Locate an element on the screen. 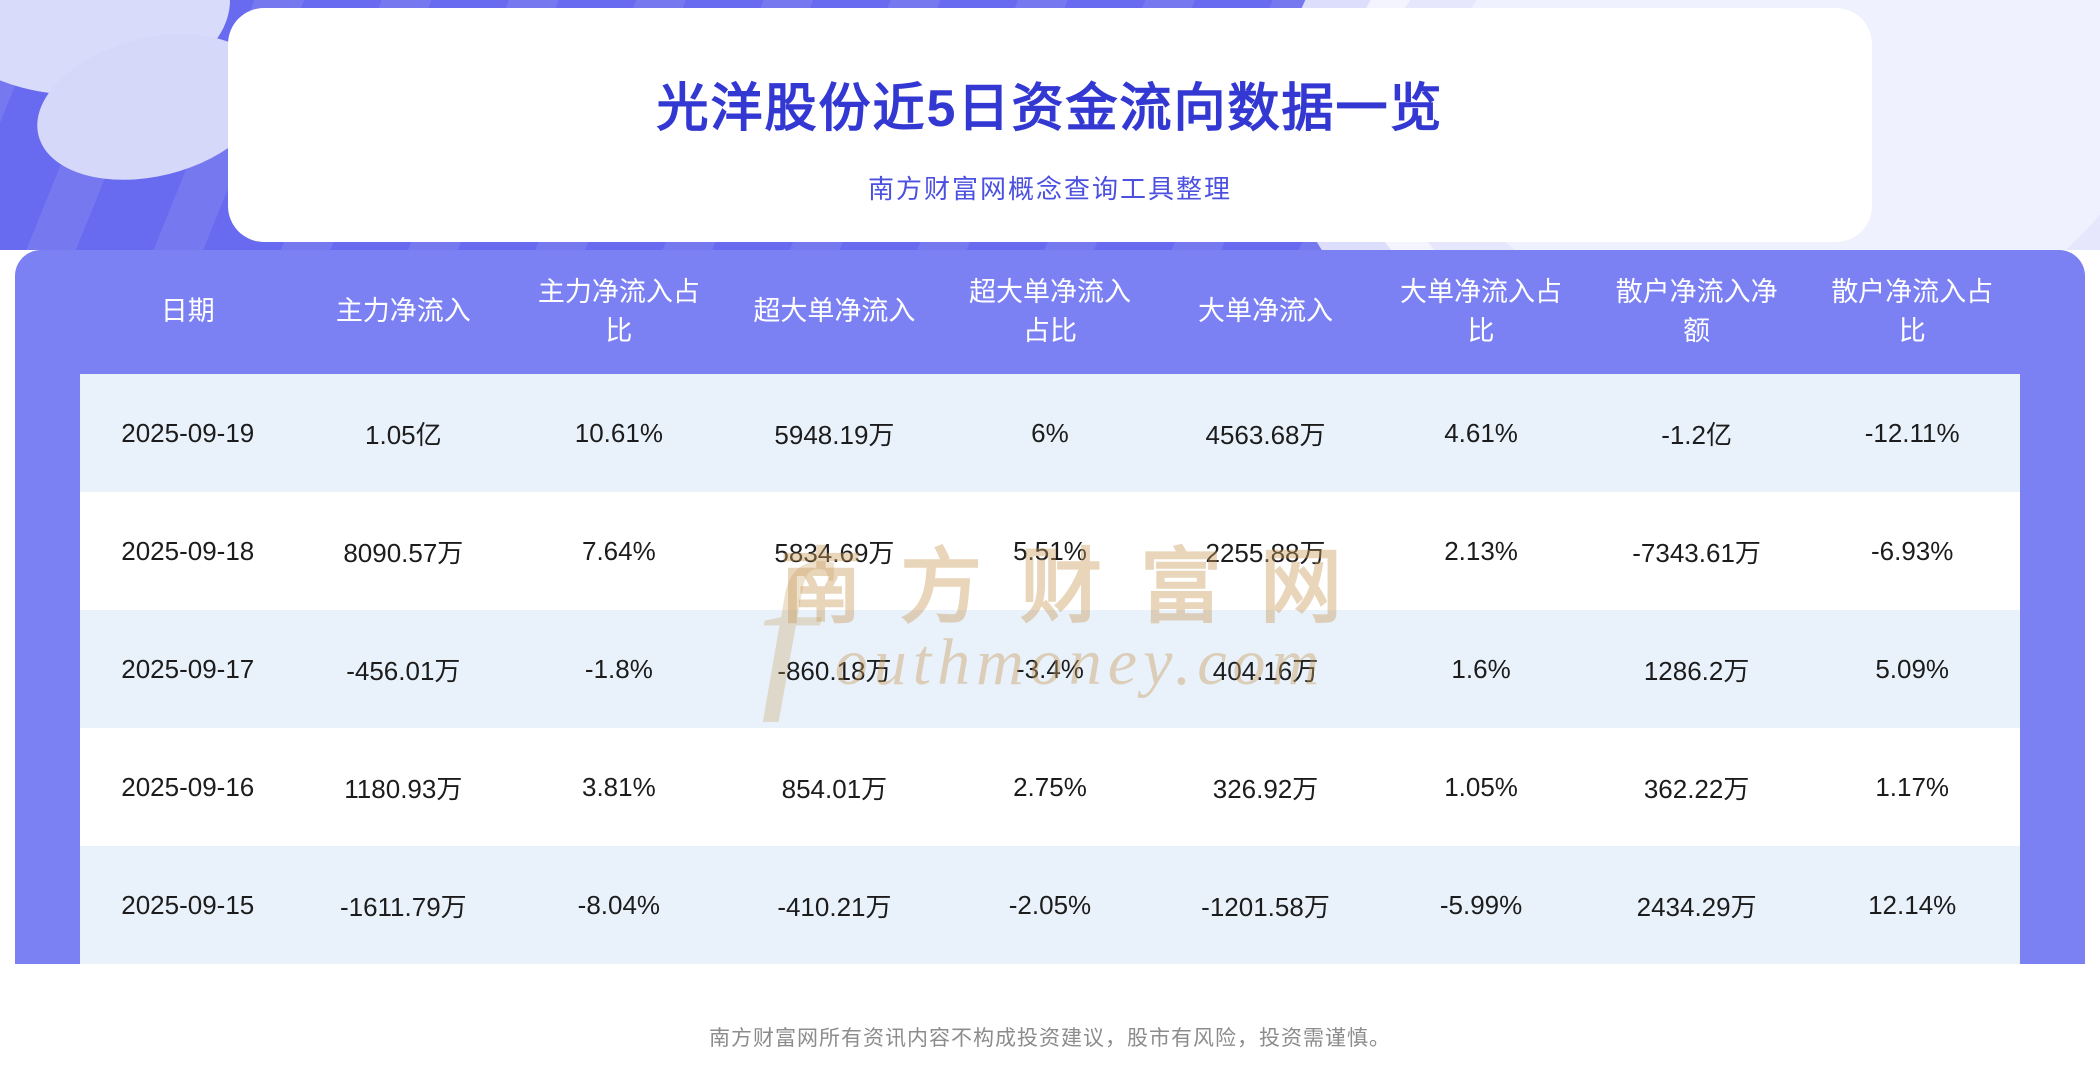  value-cell: 10.61% is located at coordinates (618, 432).